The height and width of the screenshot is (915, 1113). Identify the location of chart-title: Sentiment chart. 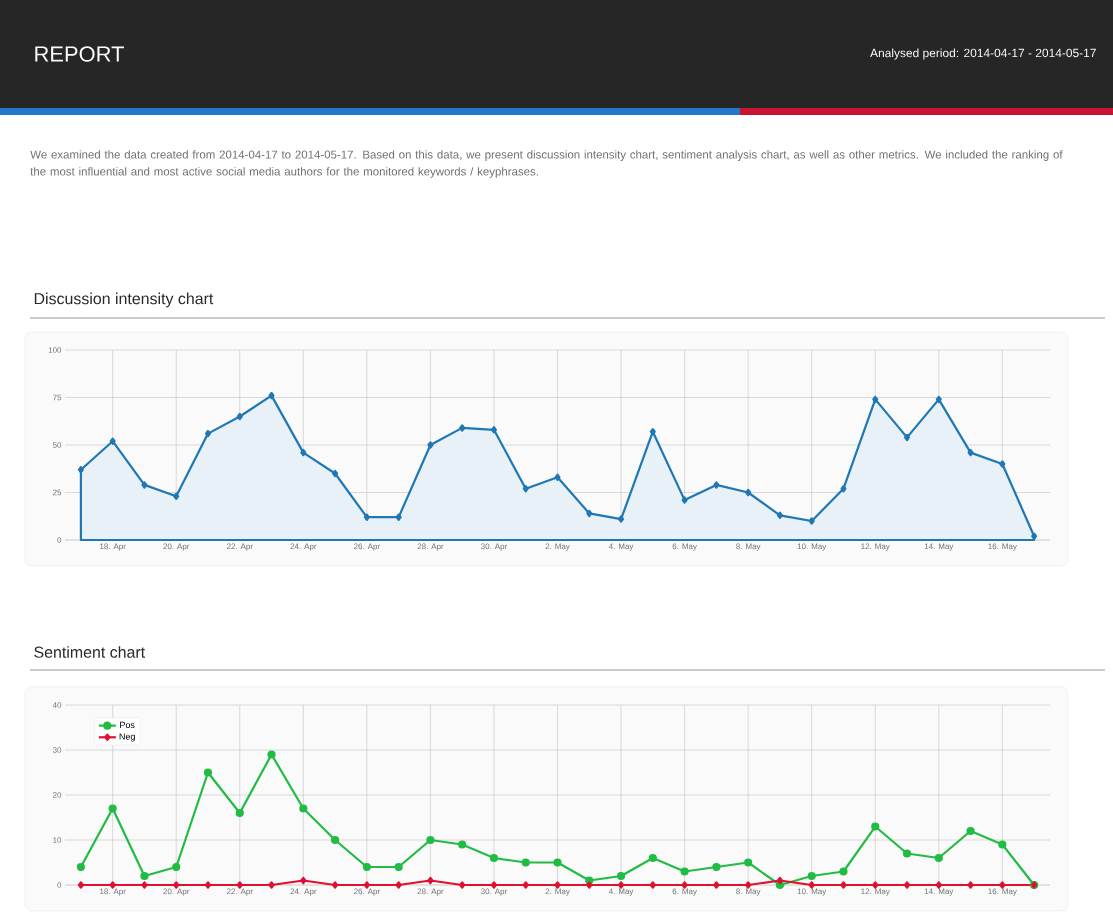
(90, 652).